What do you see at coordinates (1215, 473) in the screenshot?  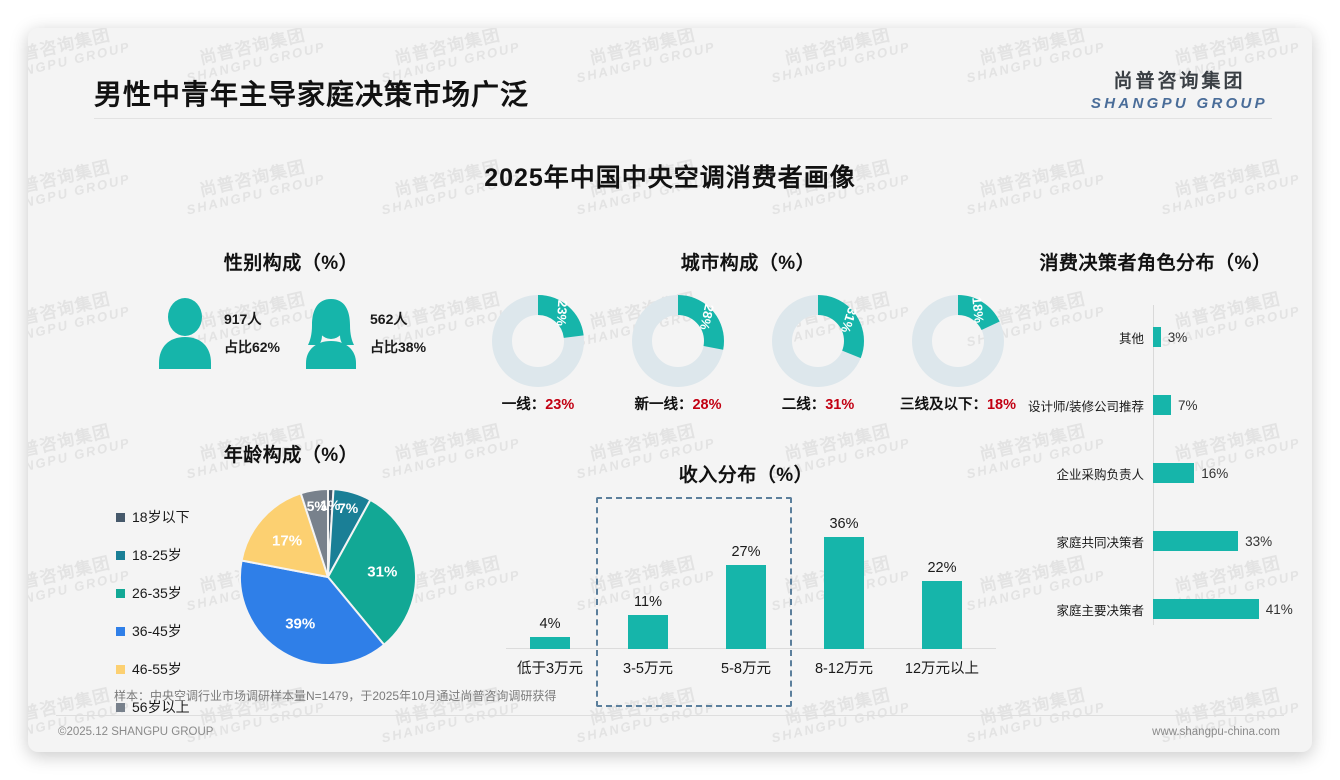 I see `role-value: 16%` at bounding box center [1215, 473].